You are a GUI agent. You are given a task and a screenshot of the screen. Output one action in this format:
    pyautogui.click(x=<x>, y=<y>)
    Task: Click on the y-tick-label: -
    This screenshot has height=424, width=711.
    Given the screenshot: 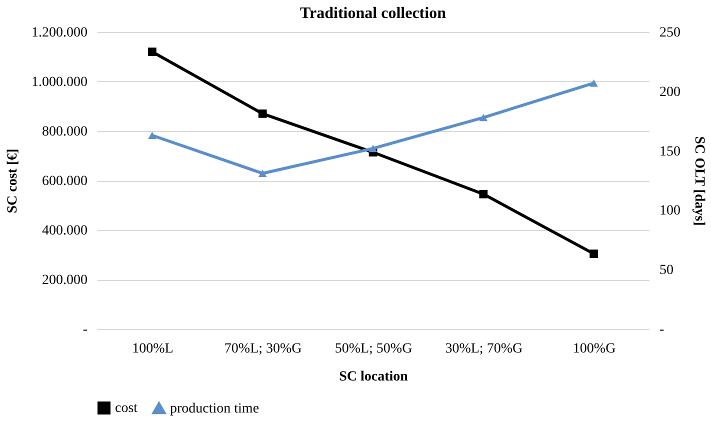 What is the action you would take?
    pyautogui.click(x=85, y=330)
    